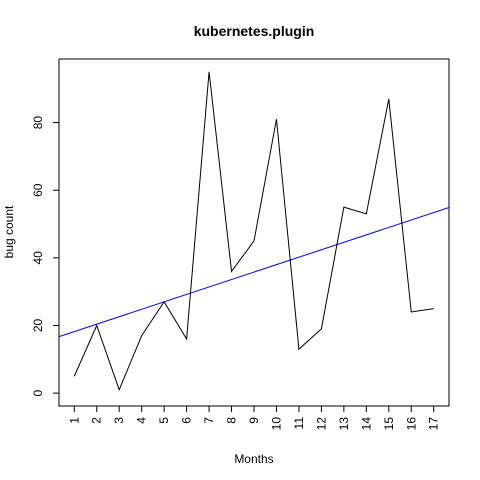  What do you see at coordinates (142, 420) in the screenshot?
I see `x-tick-label: 4` at bounding box center [142, 420].